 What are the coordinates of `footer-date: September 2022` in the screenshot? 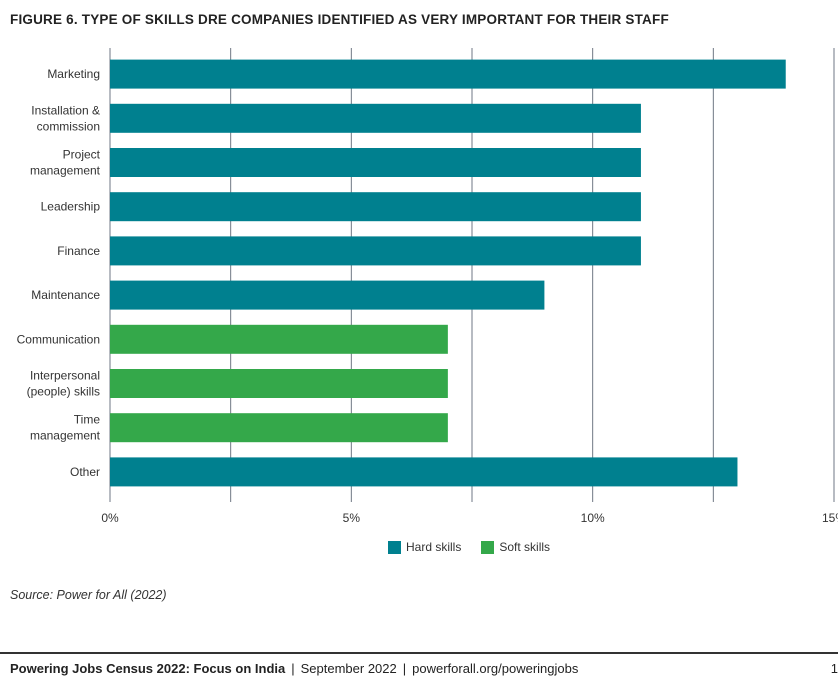 It's located at (348, 668).